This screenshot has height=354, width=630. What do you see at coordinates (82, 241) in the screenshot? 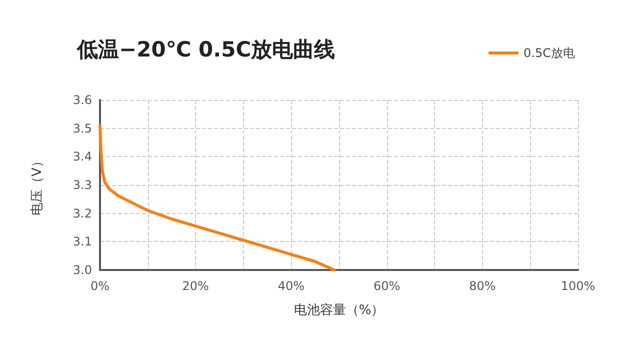
I see `y-tick-label: 3.1` at bounding box center [82, 241].